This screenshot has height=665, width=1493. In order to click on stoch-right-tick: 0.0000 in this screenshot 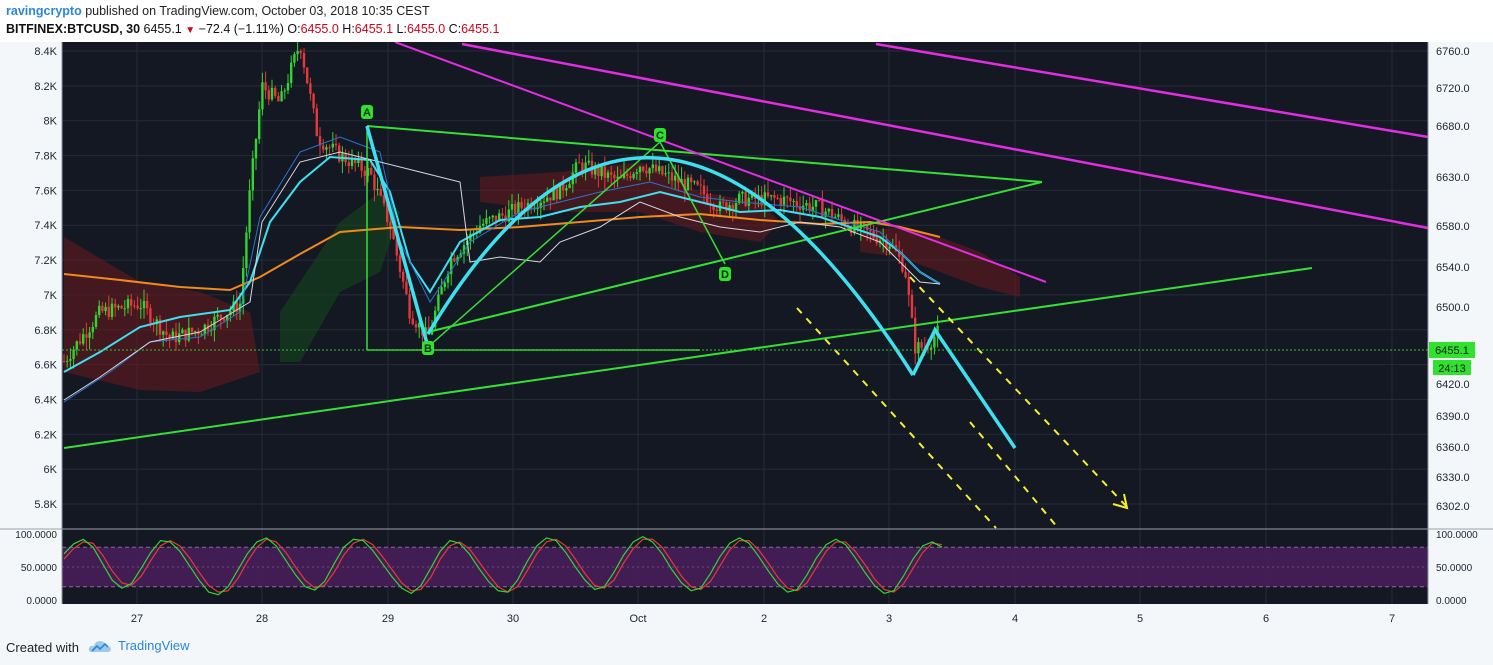, I will do `click(1451, 601)`.